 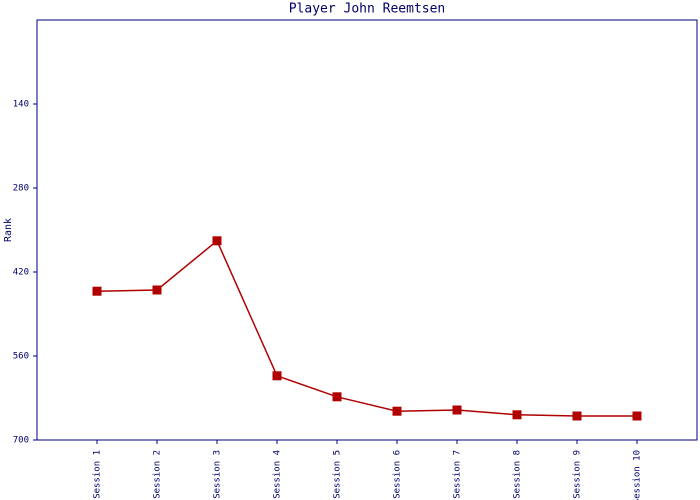 What do you see at coordinates (458, 474) in the screenshot?
I see `x-tick-label: Session 7` at bounding box center [458, 474].